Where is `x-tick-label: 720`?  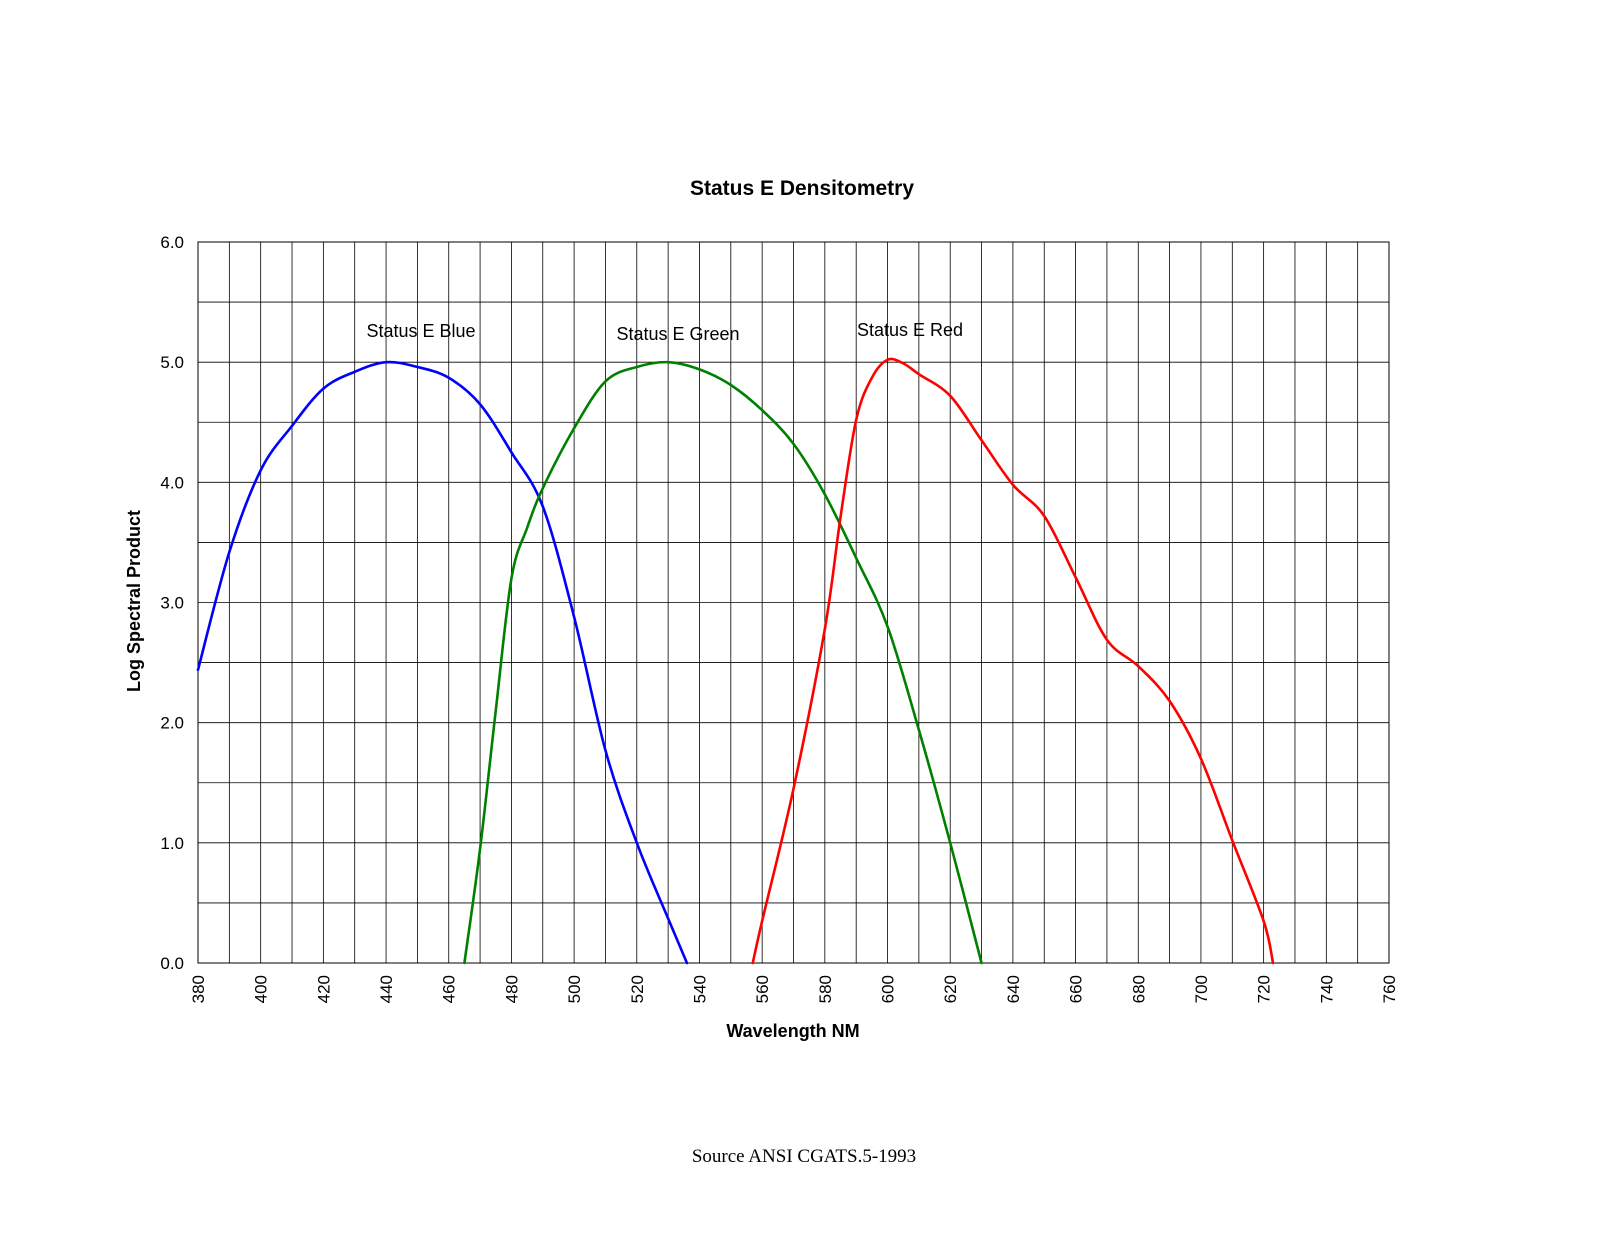 x-tick-label: 720 is located at coordinates (1264, 989).